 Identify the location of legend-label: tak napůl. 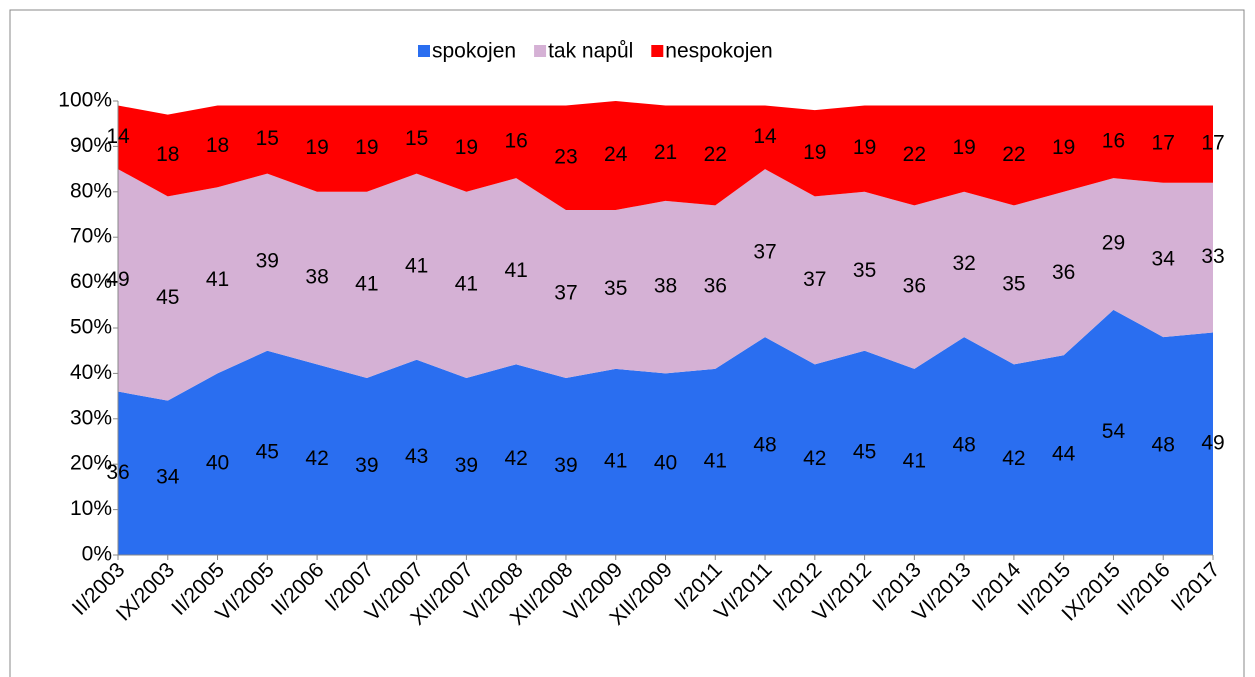
(590, 51).